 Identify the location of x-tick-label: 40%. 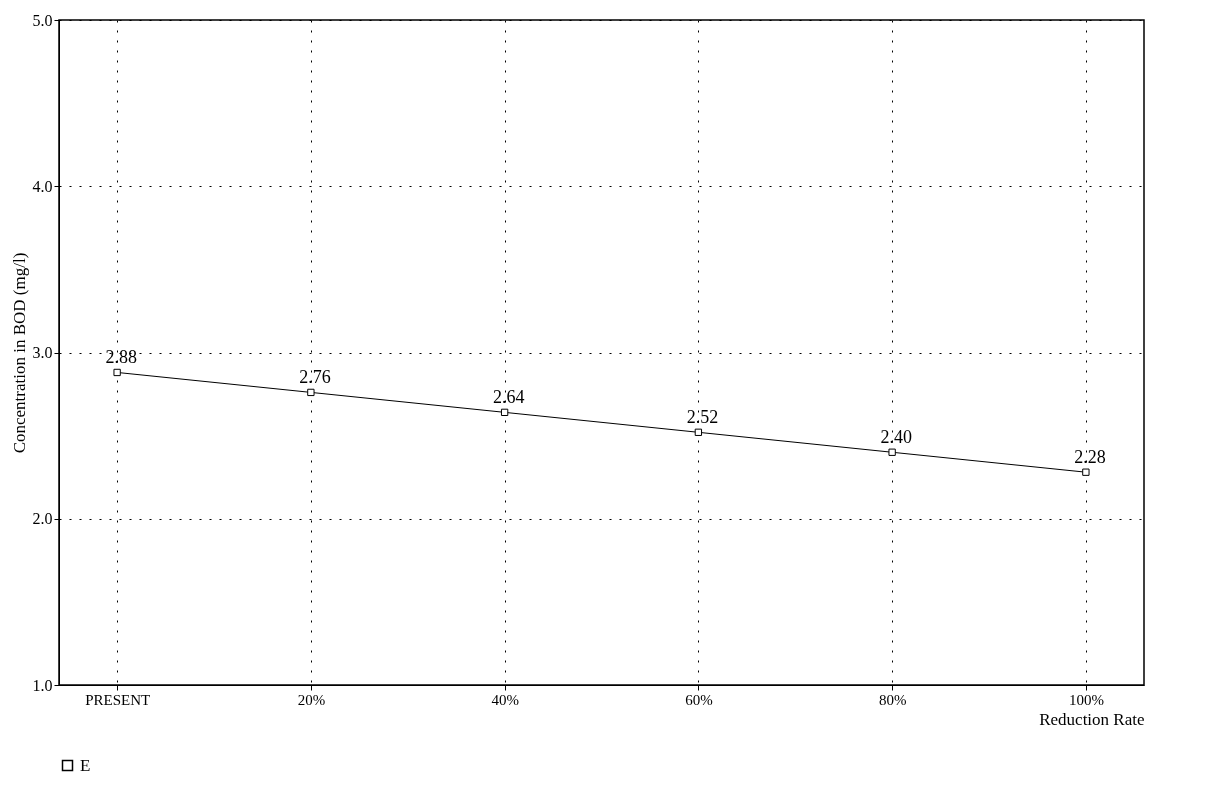
(505, 699).